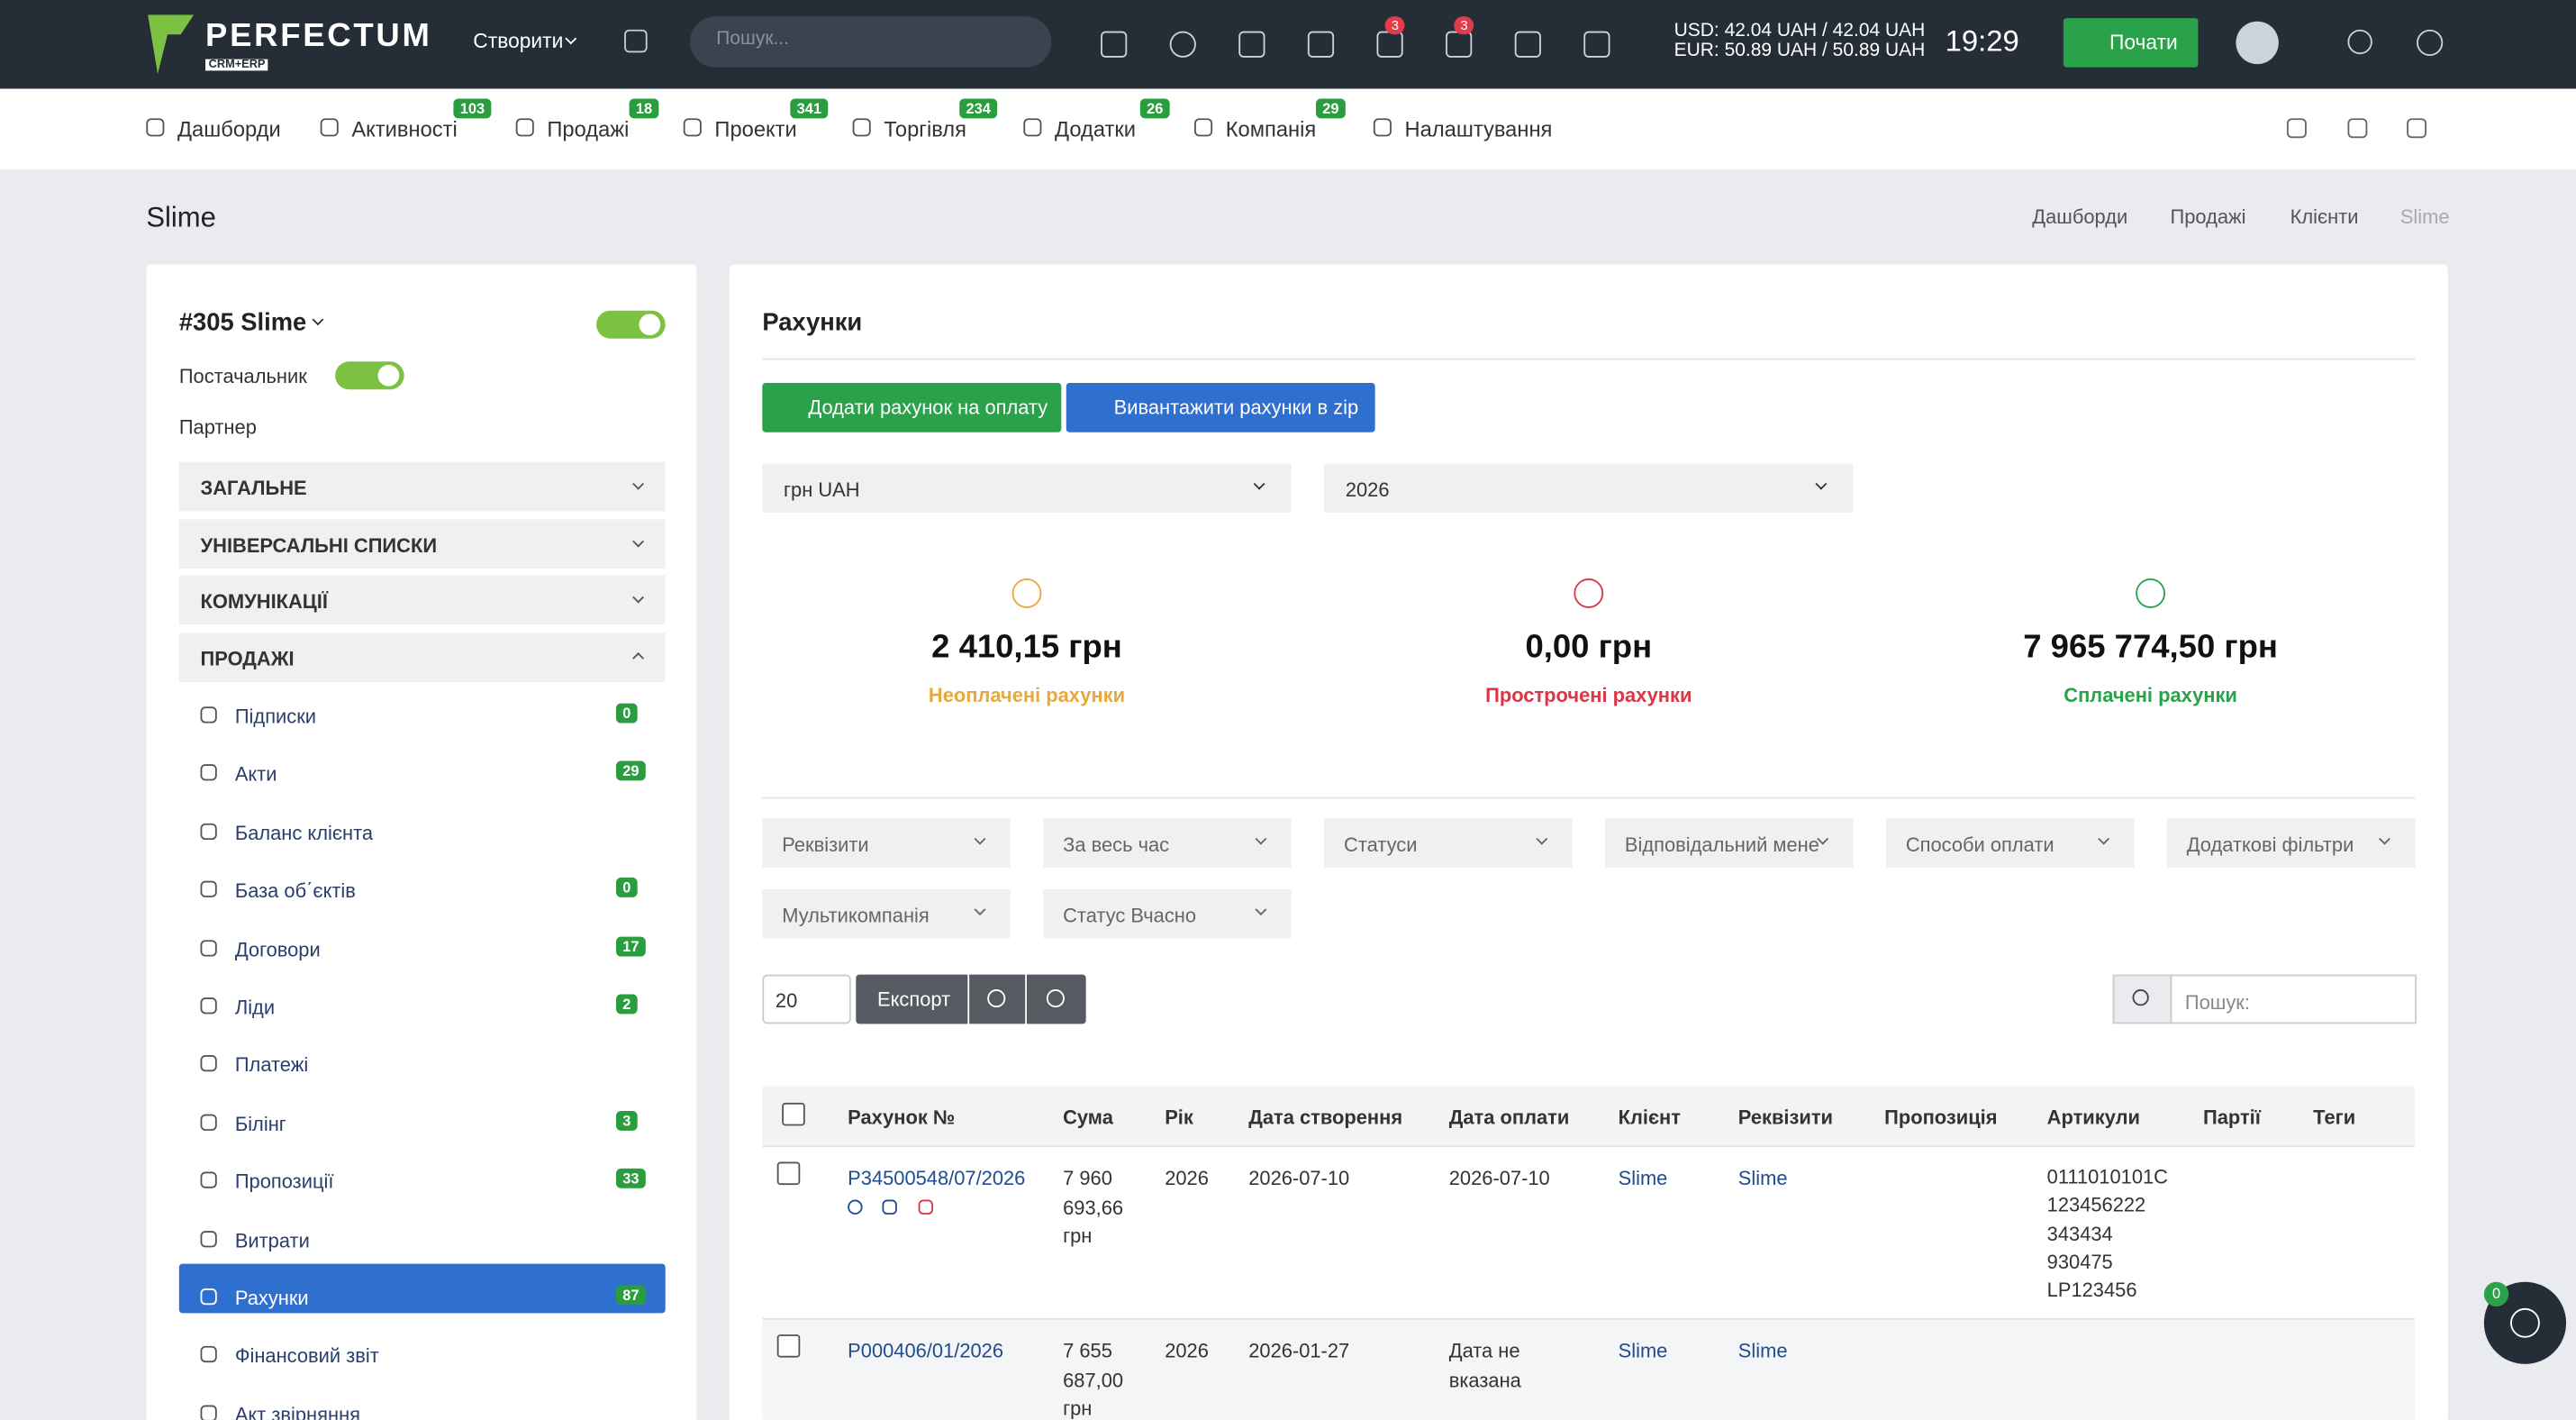 The height and width of the screenshot is (1420, 2576). Describe the element at coordinates (1179, 1118) in the screenshot. I see `column-header: Рік` at that location.